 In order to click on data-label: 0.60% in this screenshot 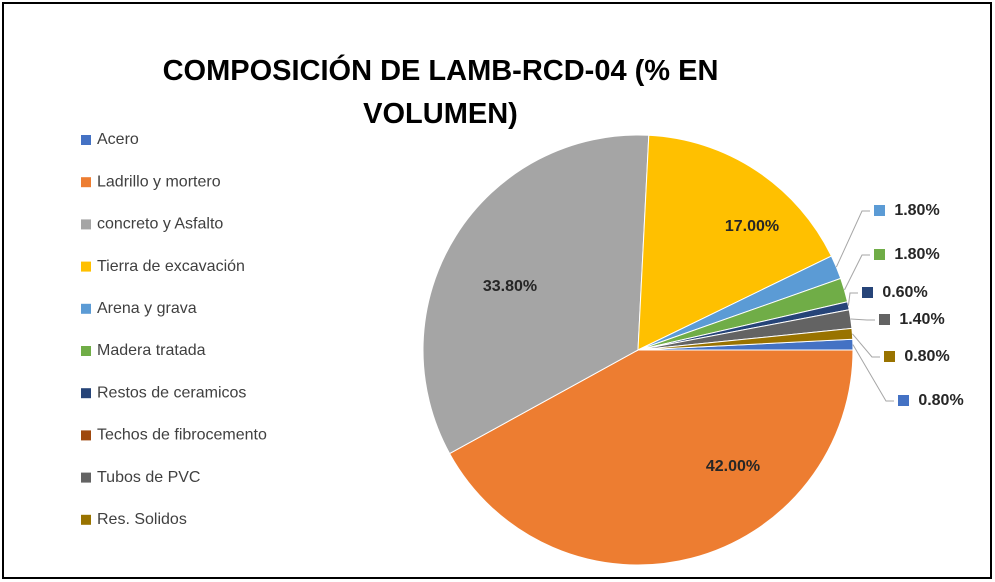, I will do `click(904, 292)`.